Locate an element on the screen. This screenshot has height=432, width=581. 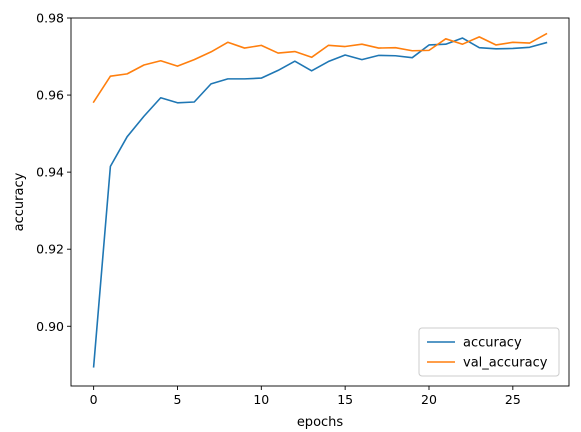
x-tick-label: 15 is located at coordinates (345, 399).